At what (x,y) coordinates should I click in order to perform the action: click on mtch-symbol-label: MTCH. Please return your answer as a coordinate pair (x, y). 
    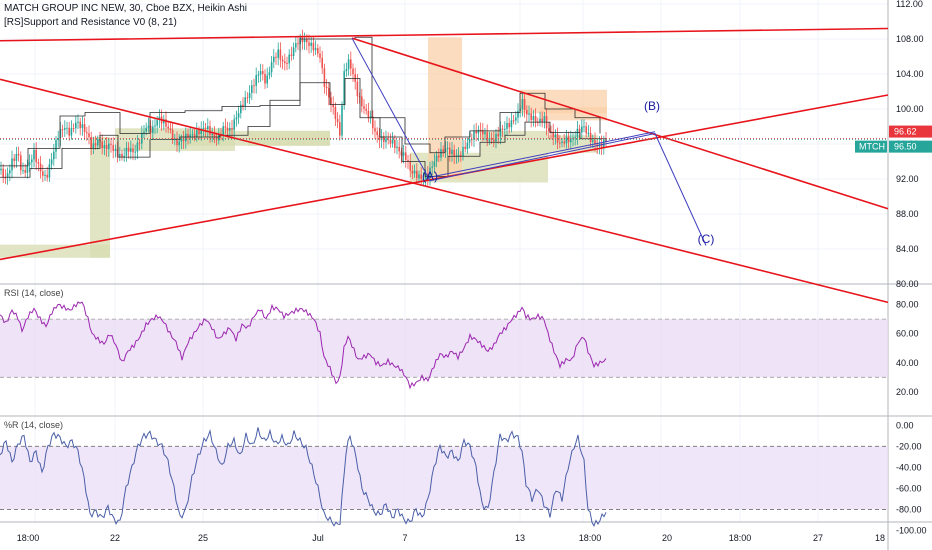
    Looking at the image, I should click on (872, 147).